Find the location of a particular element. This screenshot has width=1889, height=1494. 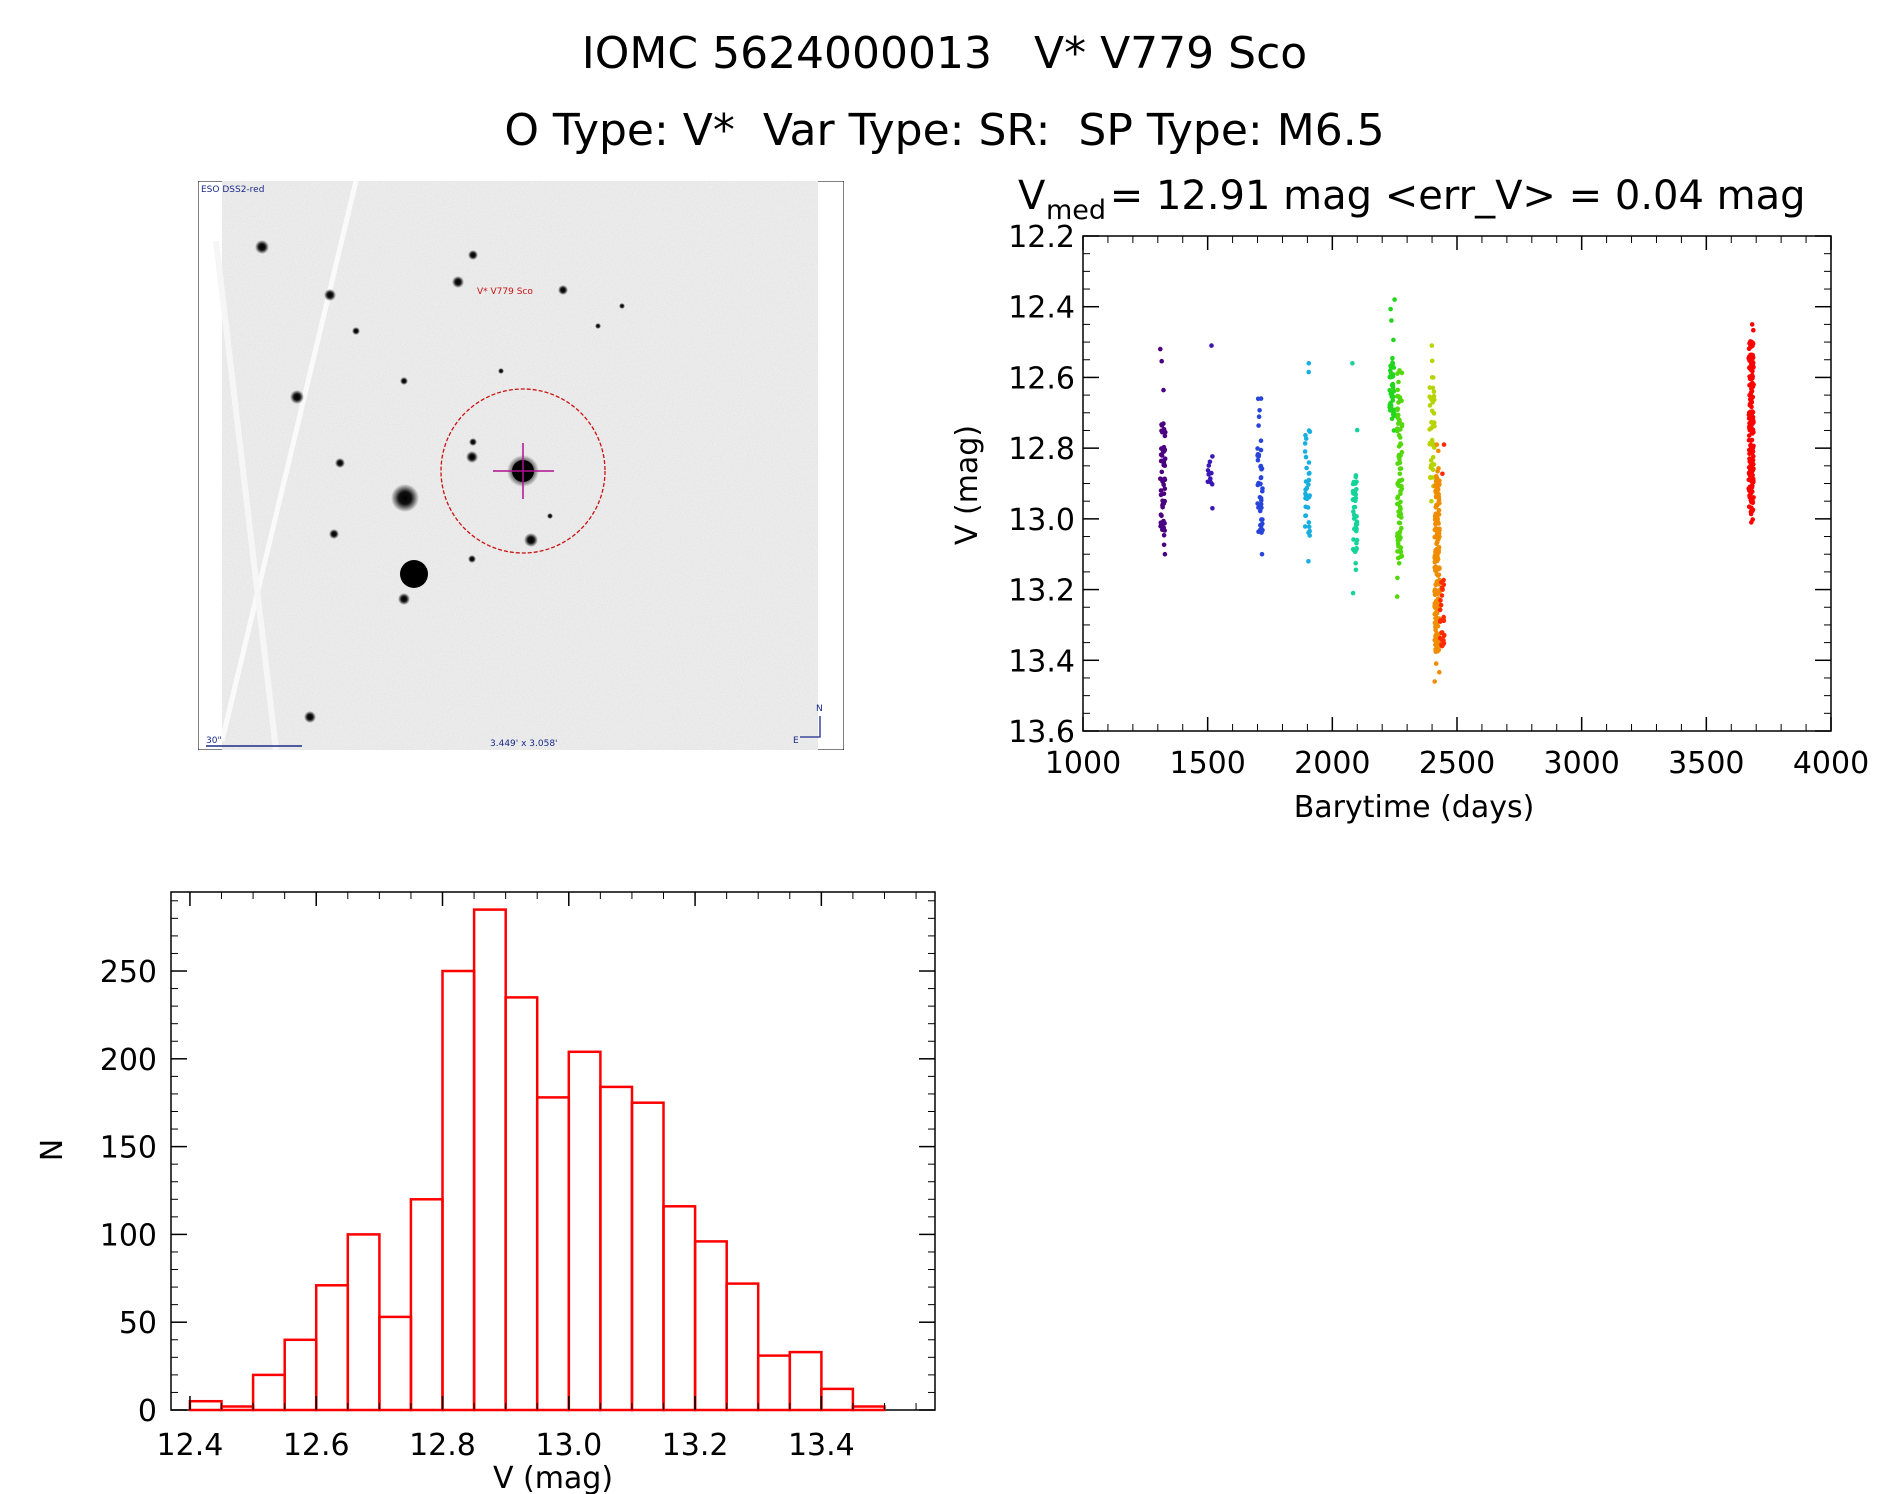

x-tick-label: 4000 is located at coordinates (1831, 763).